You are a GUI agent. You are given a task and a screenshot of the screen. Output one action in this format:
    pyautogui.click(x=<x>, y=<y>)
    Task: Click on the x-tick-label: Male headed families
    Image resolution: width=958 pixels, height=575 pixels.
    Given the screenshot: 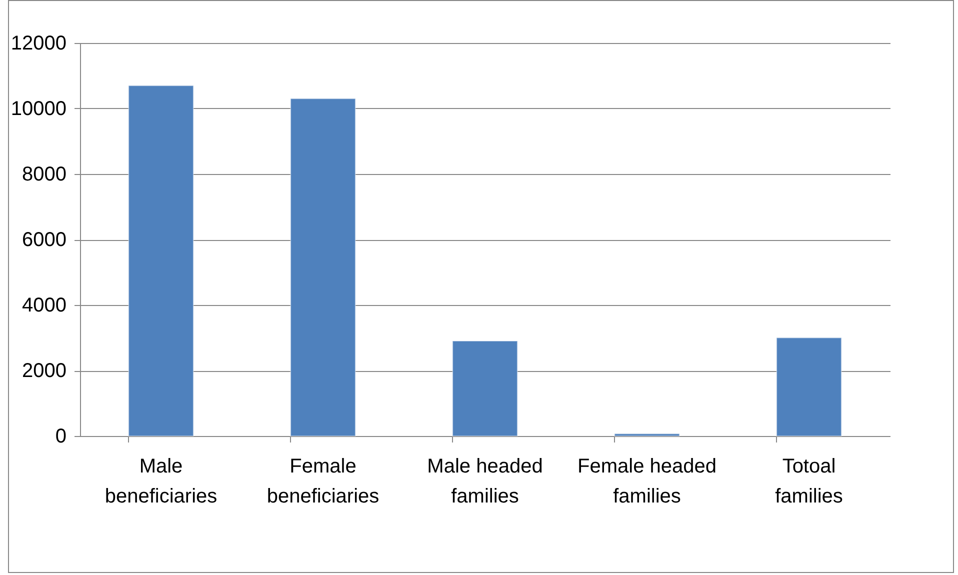 What is the action you would take?
    pyautogui.click(x=485, y=482)
    